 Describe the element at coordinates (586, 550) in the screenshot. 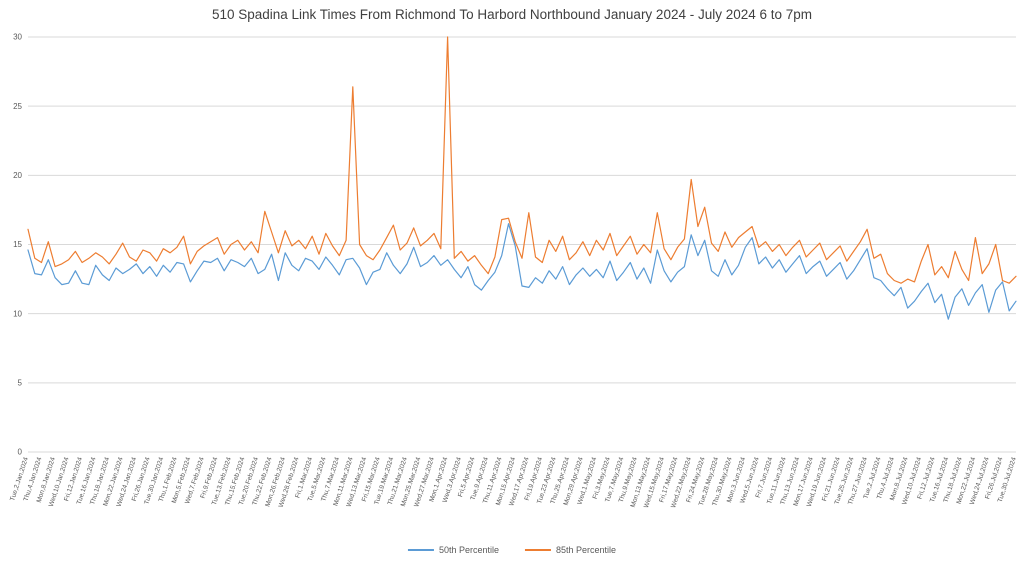

I see `legend-label: 85th Percentile` at that location.